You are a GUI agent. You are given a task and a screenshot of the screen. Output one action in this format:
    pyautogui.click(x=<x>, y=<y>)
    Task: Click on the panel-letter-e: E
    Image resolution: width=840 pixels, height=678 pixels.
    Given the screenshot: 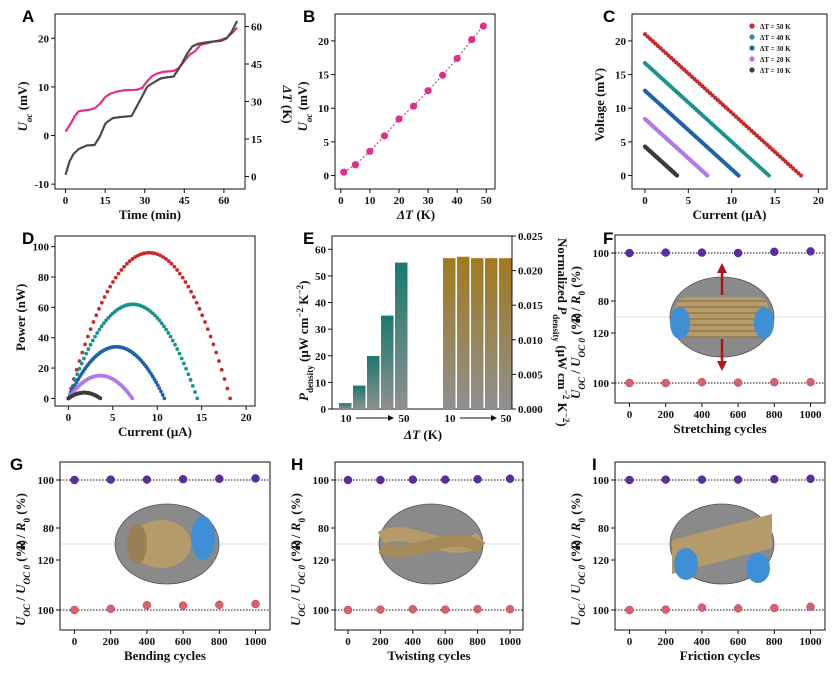 What is the action you would take?
    pyautogui.click(x=308, y=238)
    